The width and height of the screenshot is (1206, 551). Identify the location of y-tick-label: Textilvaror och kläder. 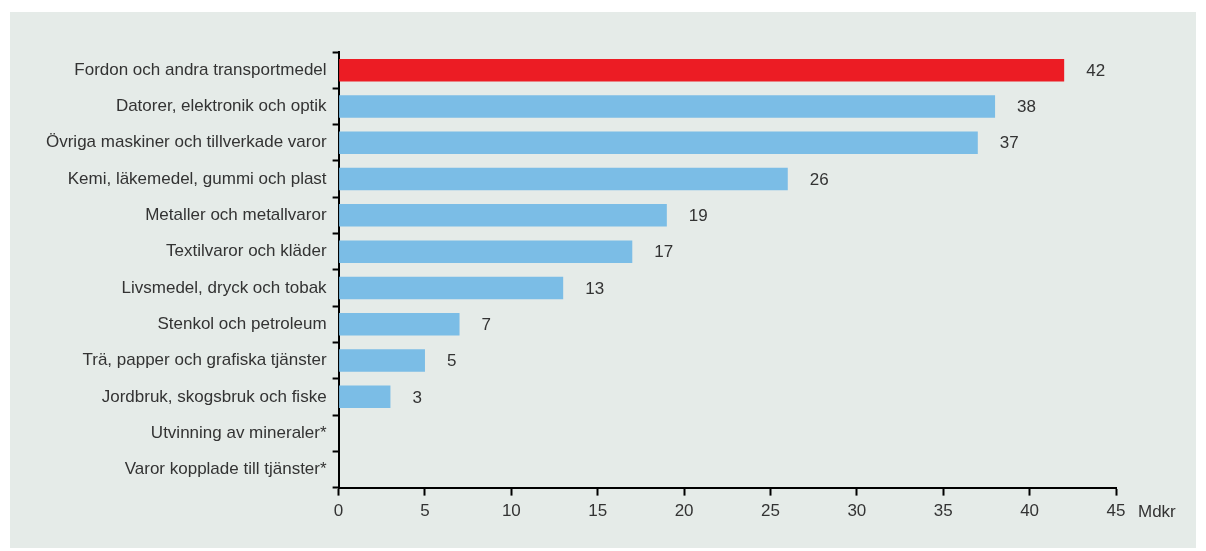
(246, 251).